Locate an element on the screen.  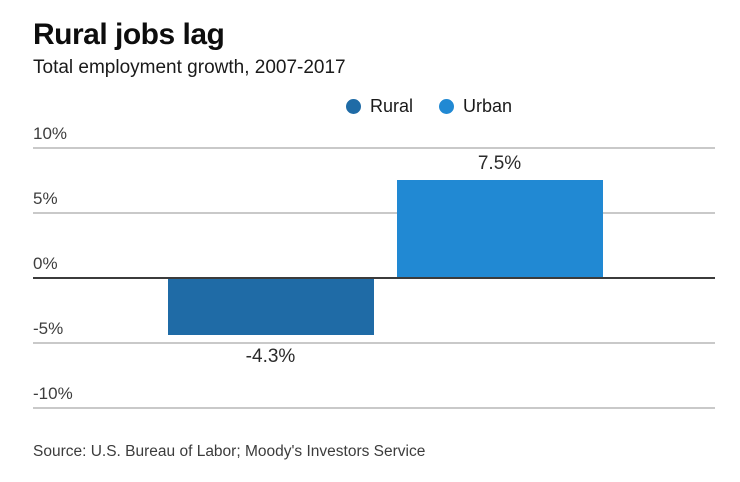
legend-label-urban: Urban is located at coordinates (488, 106).